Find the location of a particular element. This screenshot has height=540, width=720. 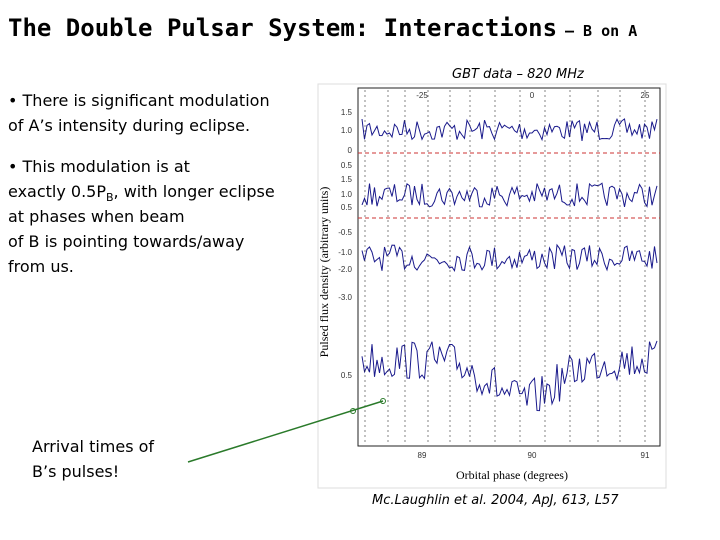

top-tick-label: -25 is located at coordinates (422, 95).